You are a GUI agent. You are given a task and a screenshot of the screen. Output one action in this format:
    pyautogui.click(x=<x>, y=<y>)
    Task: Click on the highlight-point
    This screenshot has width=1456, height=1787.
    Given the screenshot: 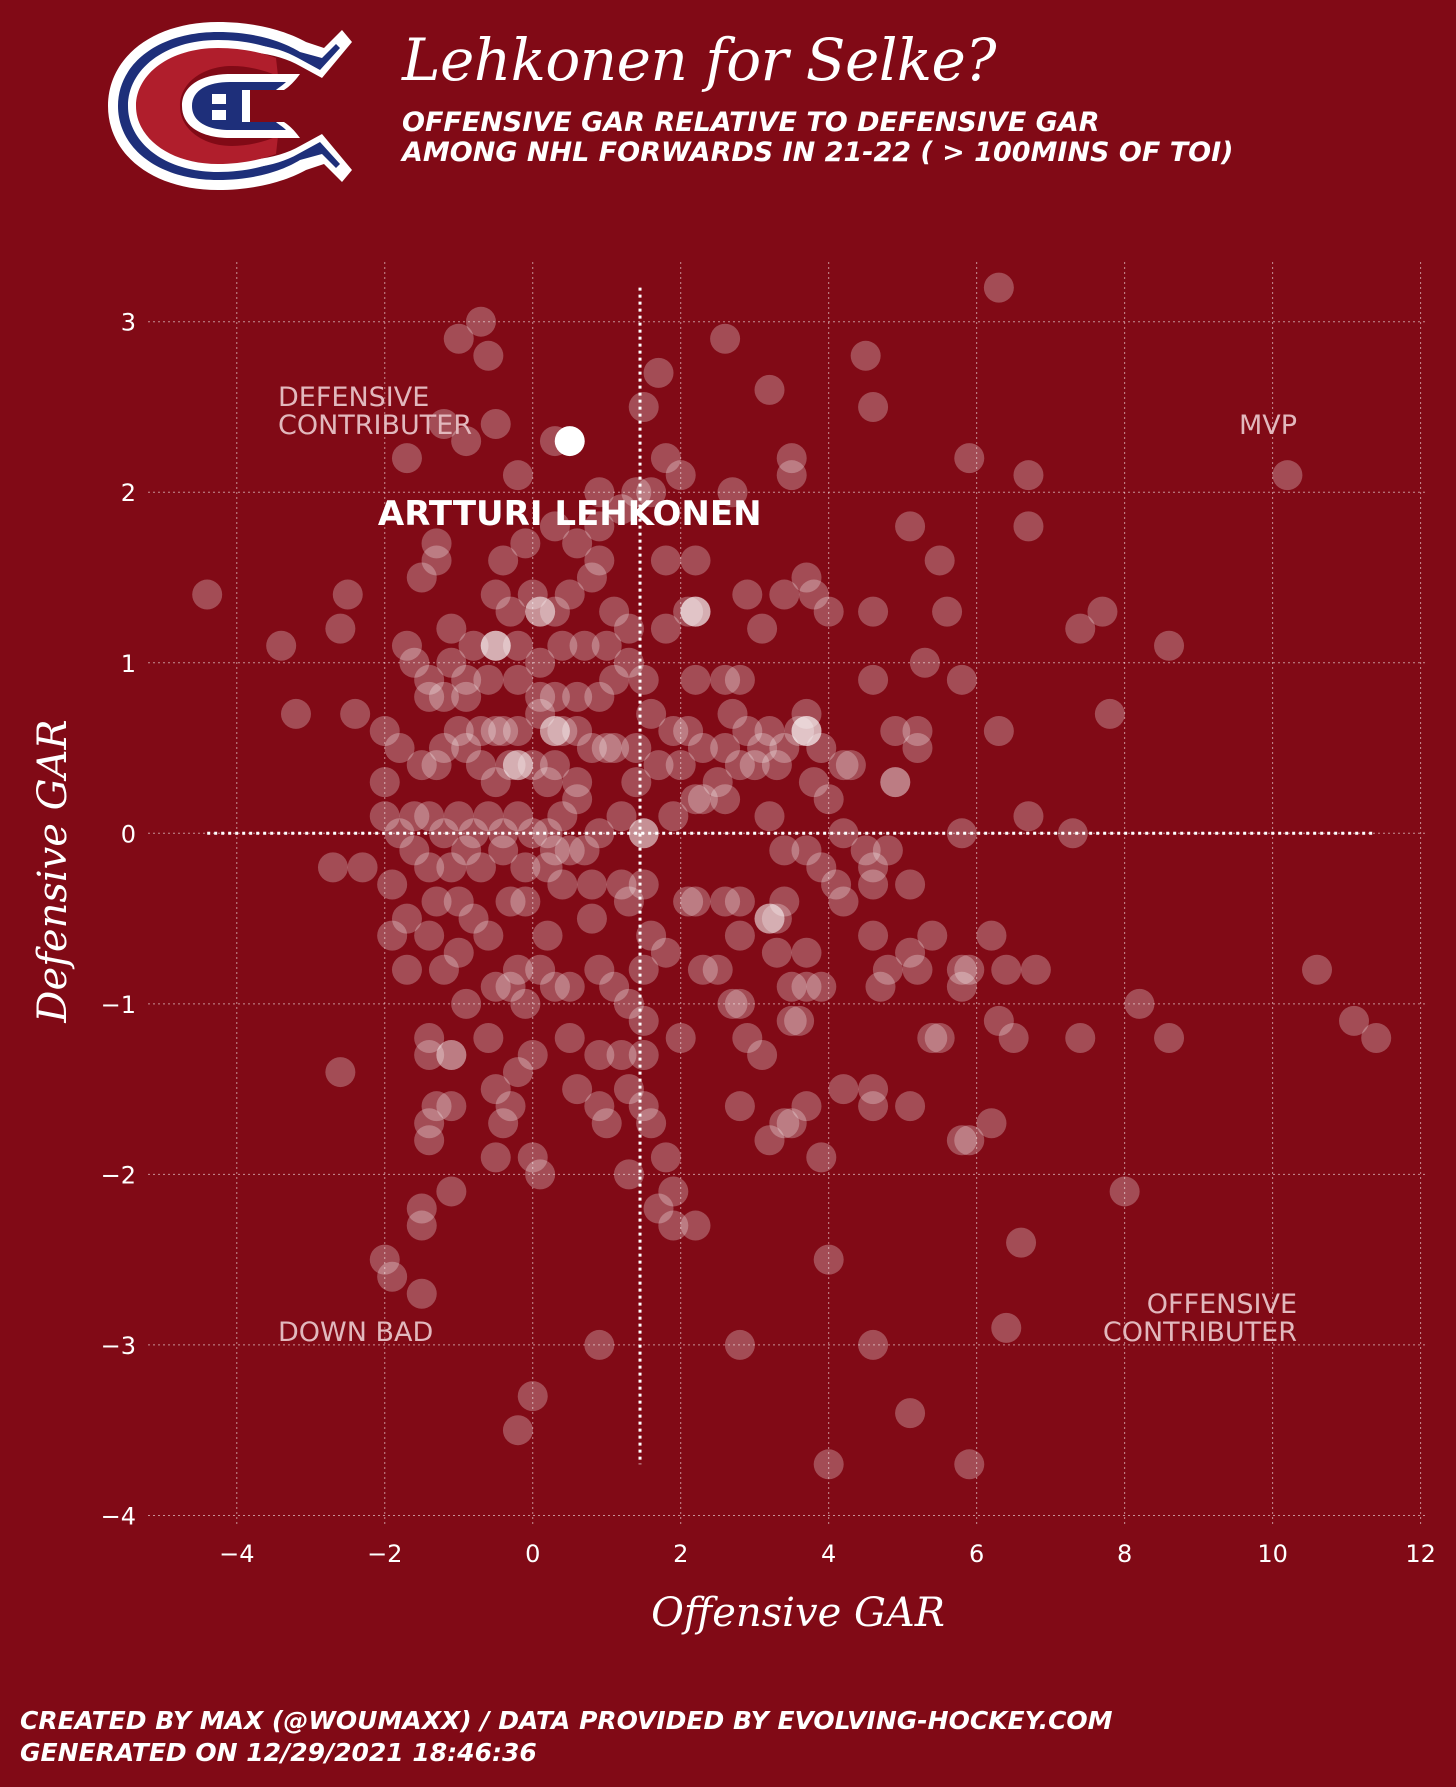 What is the action you would take?
    pyautogui.click(x=569, y=441)
    